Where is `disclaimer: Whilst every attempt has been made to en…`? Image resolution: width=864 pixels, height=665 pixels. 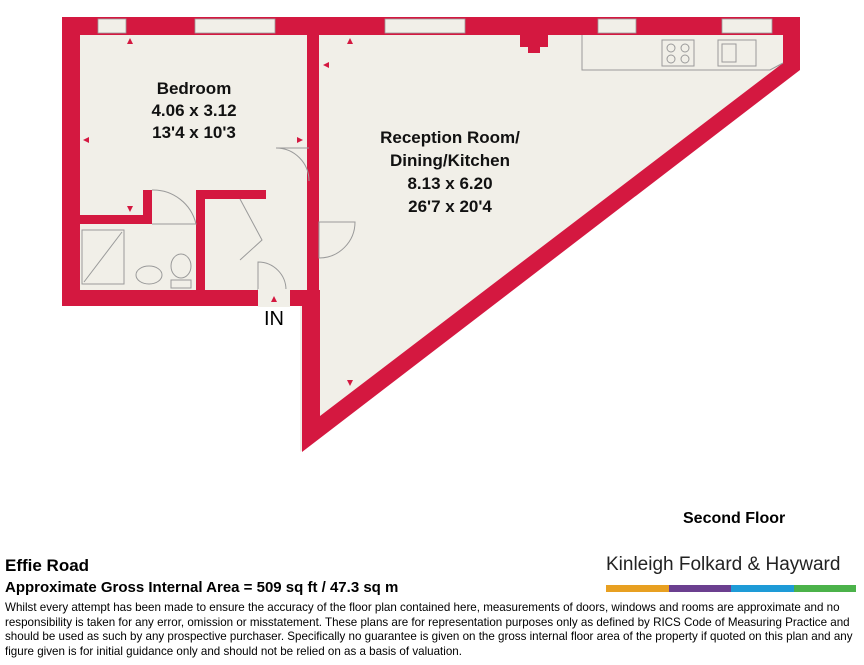 disclaimer: Whilst every attempt has been made to en… is located at coordinates (429, 629).